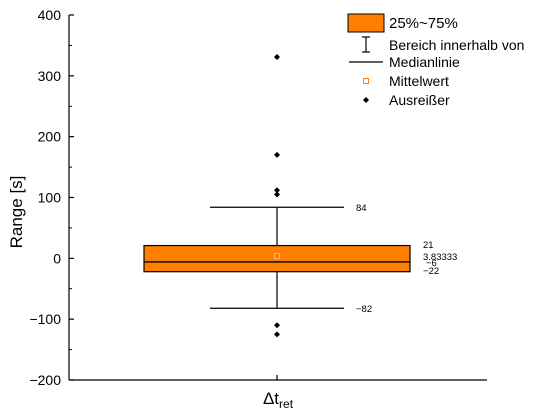  What do you see at coordinates (50, 15) in the screenshot?
I see `y-tick-label: 400` at bounding box center [50, 15].